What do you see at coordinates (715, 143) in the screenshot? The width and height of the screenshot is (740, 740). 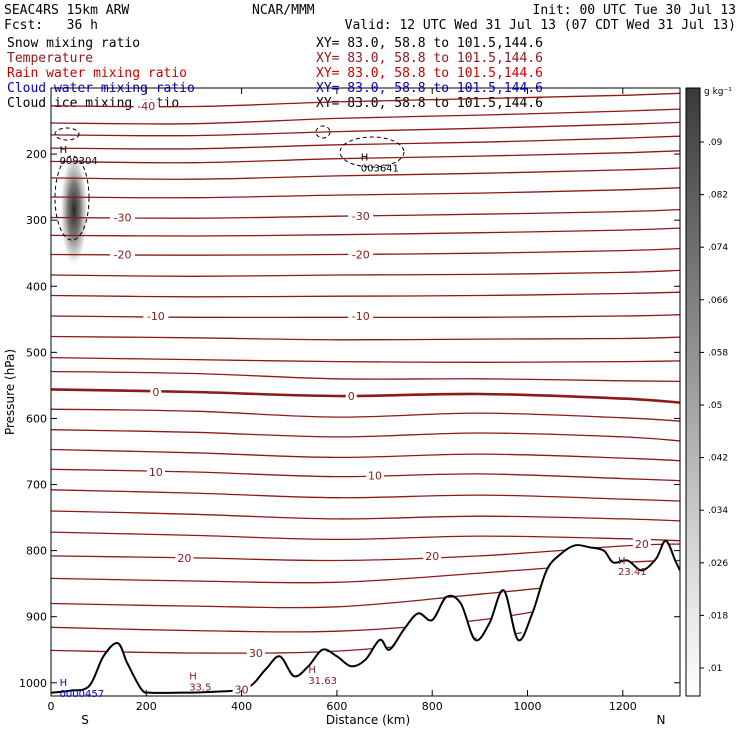 I see `colorbar-tick-label: .09` at bounding box center [715, 143].